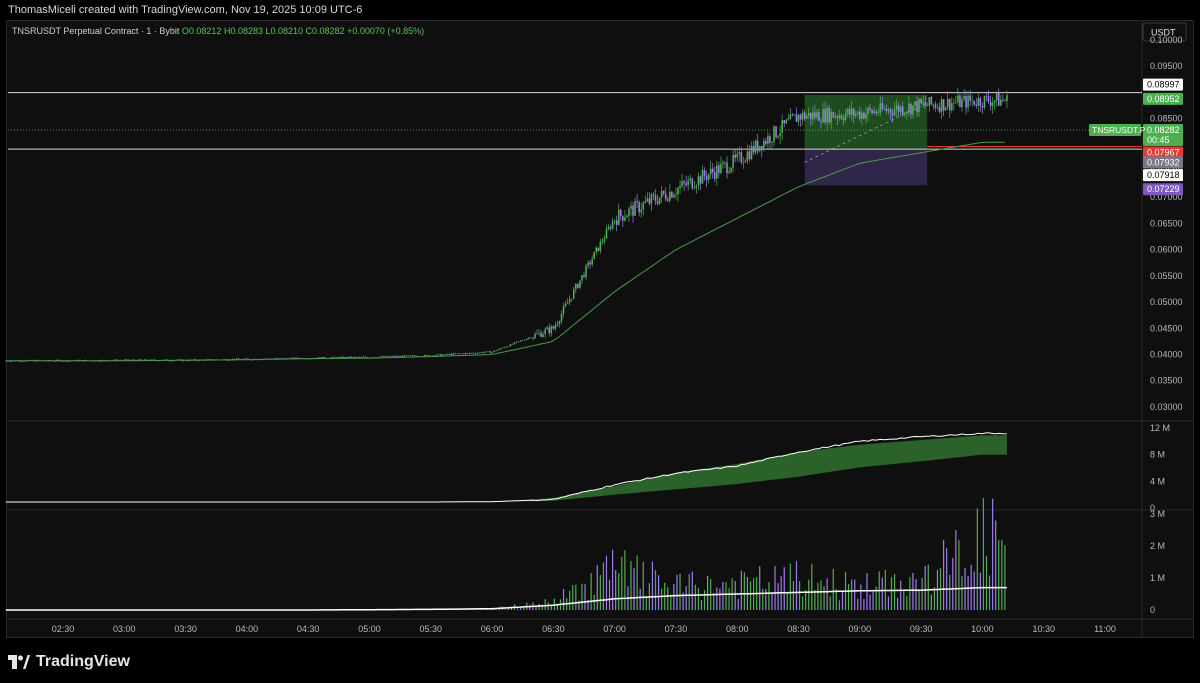 The width and height of the screenshot is (1200, 683). Describe the element at coordinates (860, 629) in the screenshot. I see `time-tick-label: 09:00` at that location.